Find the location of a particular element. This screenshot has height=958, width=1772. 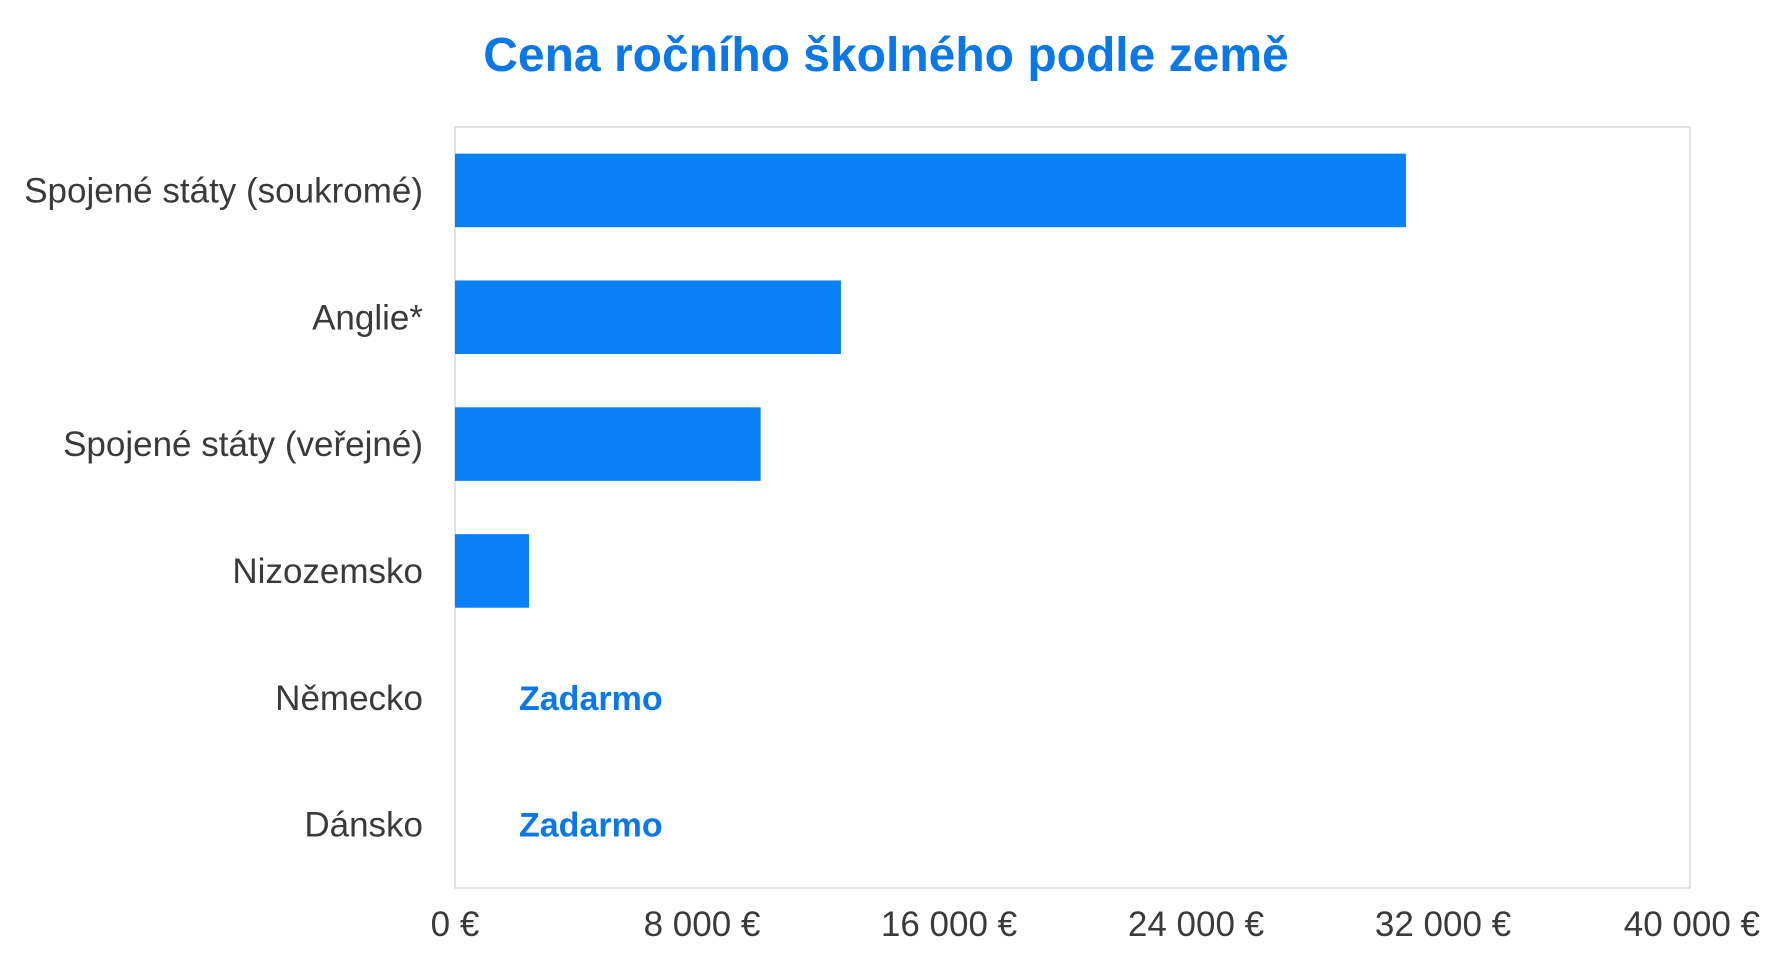

category-label: Spojené státy (veřejné) is located at coordinates (243, 444).